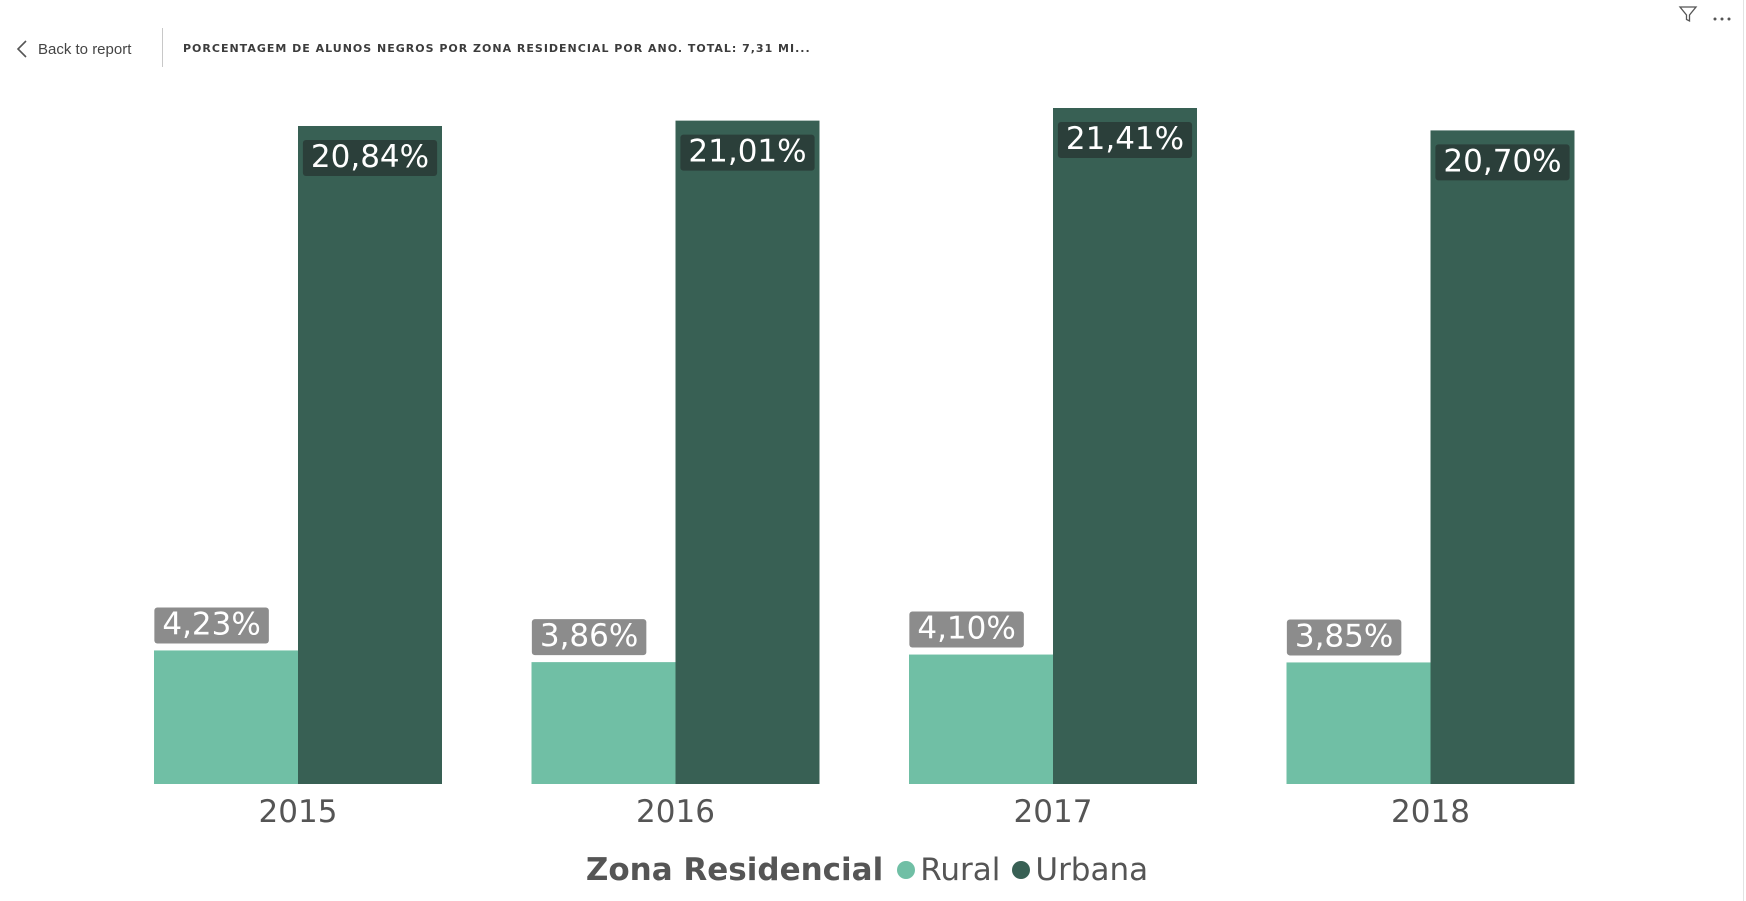  Describe the element at coordinates (1743, 450) in the screenshot. I see `right-border` at that location.